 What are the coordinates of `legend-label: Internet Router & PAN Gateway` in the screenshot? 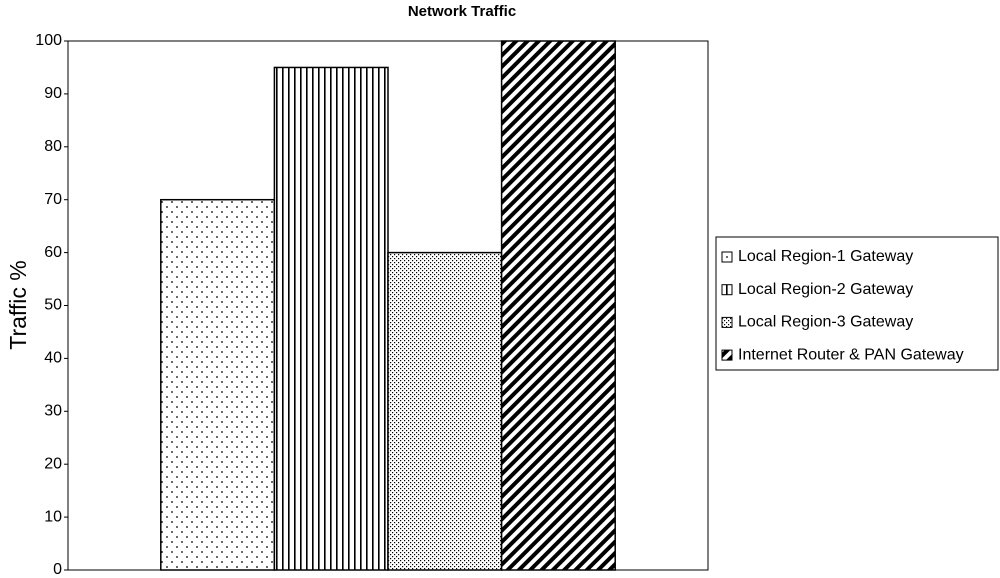 It's located at (851, 354).